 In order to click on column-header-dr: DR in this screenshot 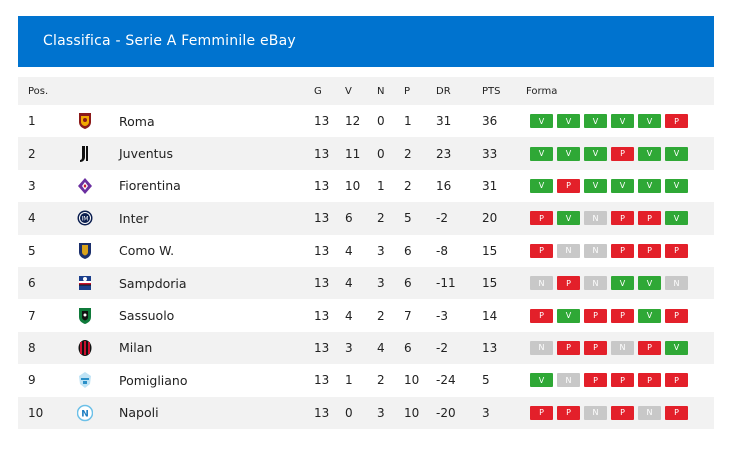, I will do `click(443, 91)`.